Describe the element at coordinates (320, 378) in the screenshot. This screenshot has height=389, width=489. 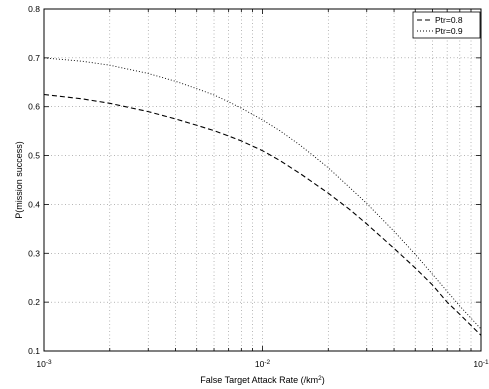
I see `x-axis-label-superscript: 2` at that location.